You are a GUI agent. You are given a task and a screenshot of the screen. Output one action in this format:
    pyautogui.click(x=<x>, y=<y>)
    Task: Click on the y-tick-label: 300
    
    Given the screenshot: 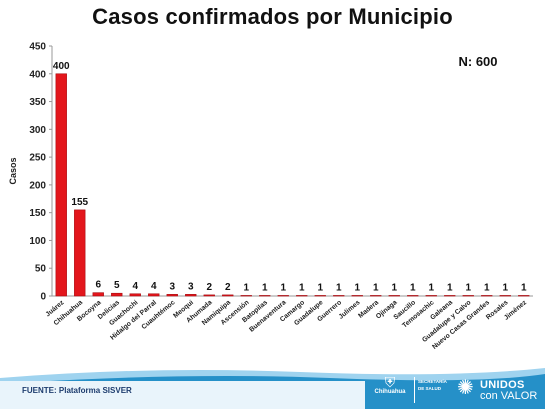 What is the action you would take?
    pyautogui.click(x=37, y=130)
    